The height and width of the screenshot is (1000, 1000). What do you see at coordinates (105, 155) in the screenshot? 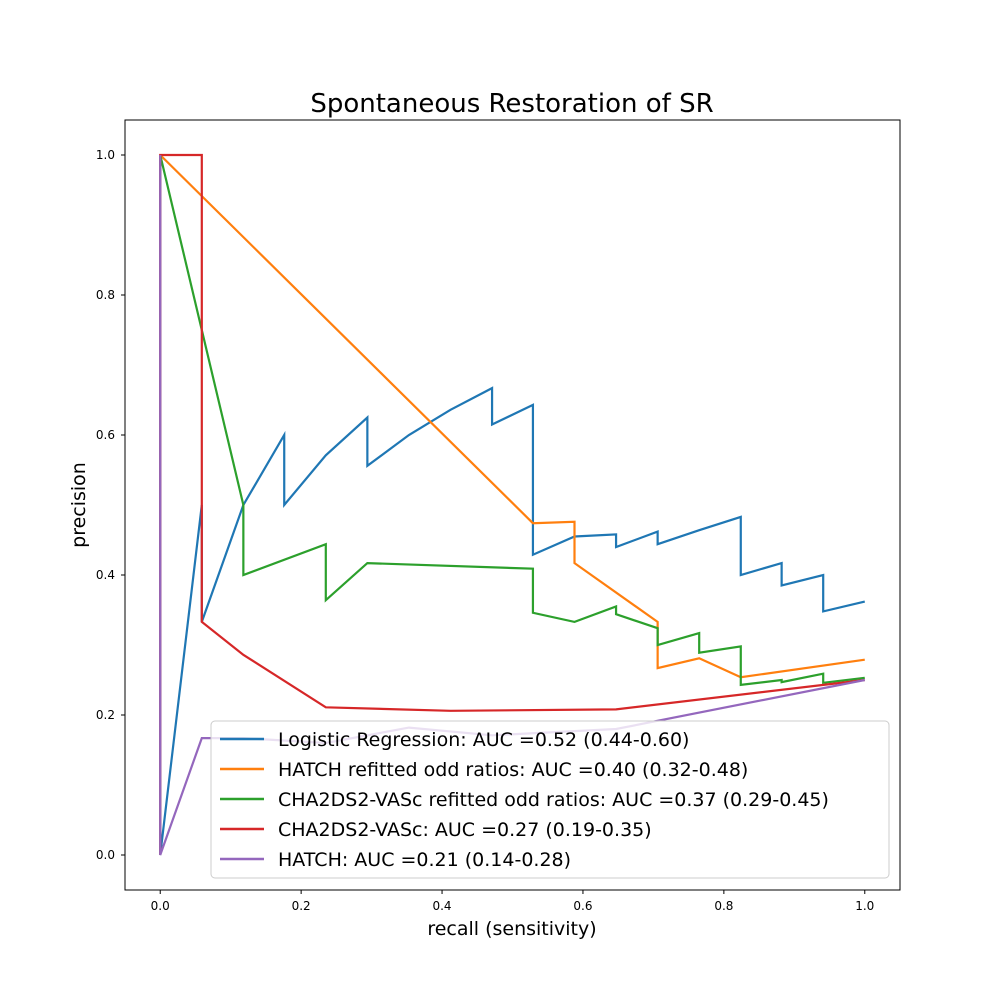
I see `y-tick-label: 1.0` at bounding box center [105, 155].